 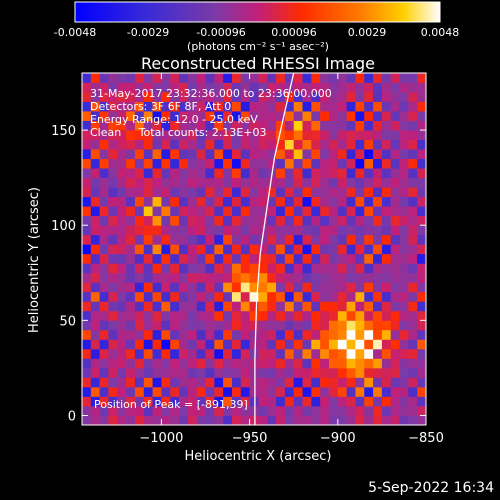 I want to click on x-tick-label: −850, so click(x=426, y=438).